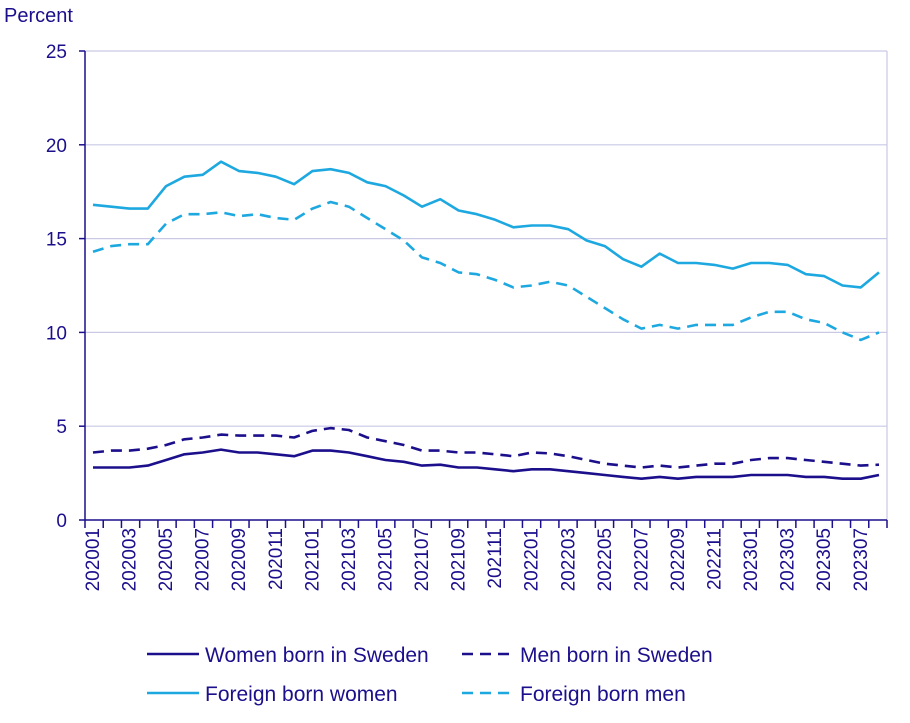  I want to click on x-tick-label: 202301, so click(751, 559).